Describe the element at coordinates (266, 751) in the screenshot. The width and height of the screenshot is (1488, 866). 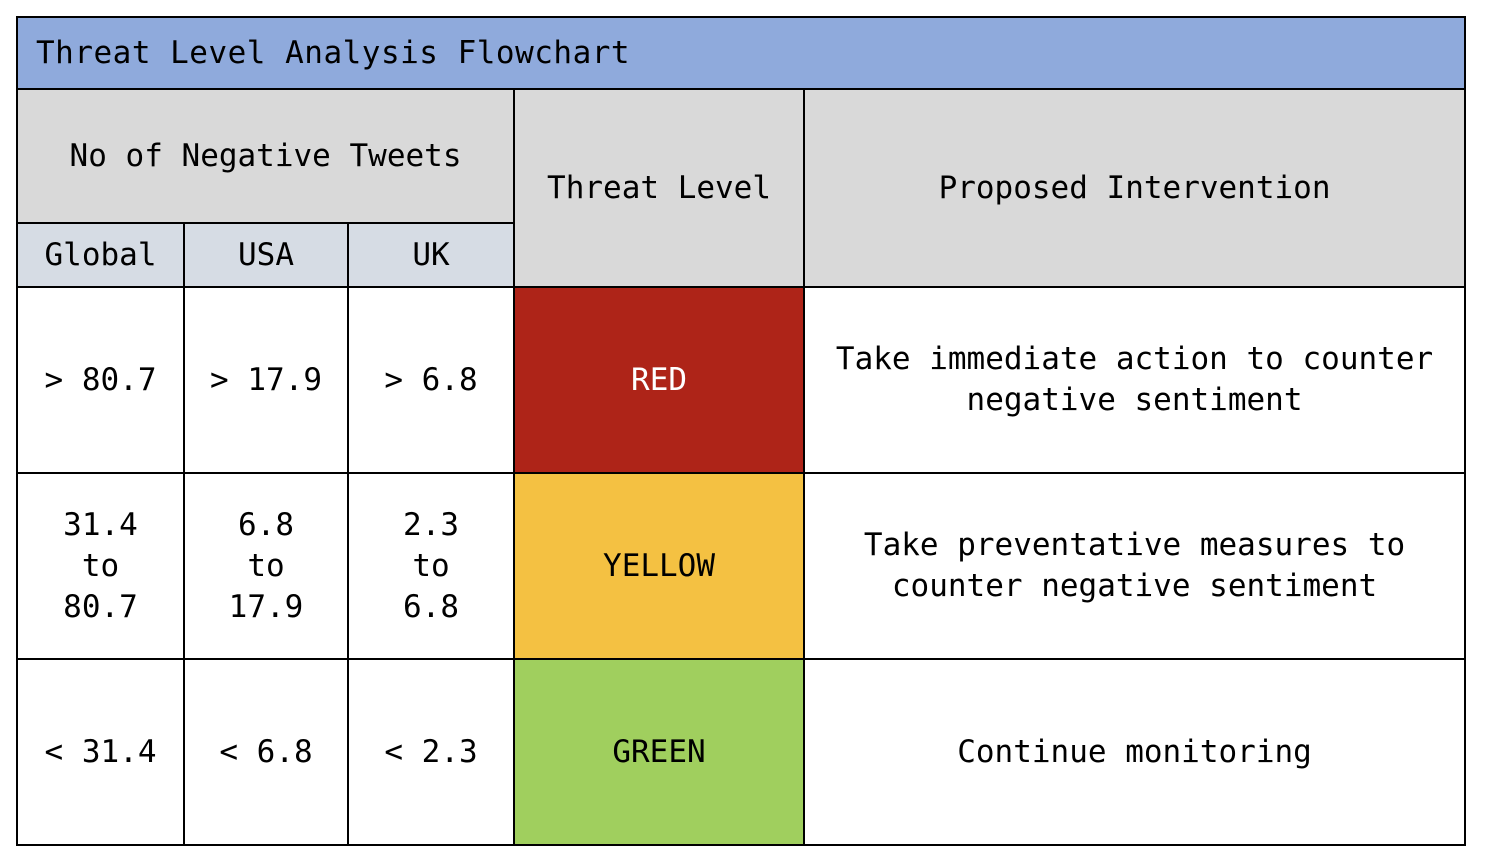
I see `cell-usa-threshold: < 6.8` at that location.